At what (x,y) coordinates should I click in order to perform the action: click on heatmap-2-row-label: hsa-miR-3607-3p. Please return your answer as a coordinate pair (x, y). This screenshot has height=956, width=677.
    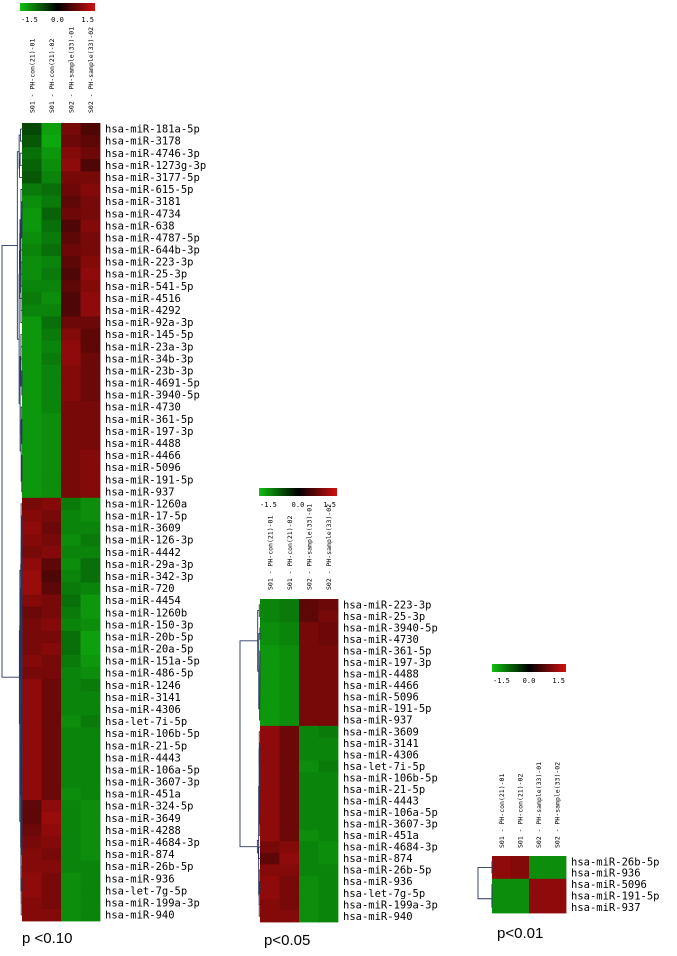
    Looking at the image, I should click on (390, 825).